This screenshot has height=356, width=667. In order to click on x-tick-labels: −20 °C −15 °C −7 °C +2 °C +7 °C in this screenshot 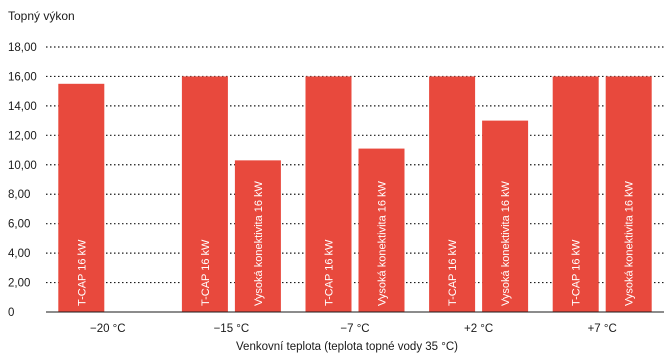, I will do `click(353, 329)`.